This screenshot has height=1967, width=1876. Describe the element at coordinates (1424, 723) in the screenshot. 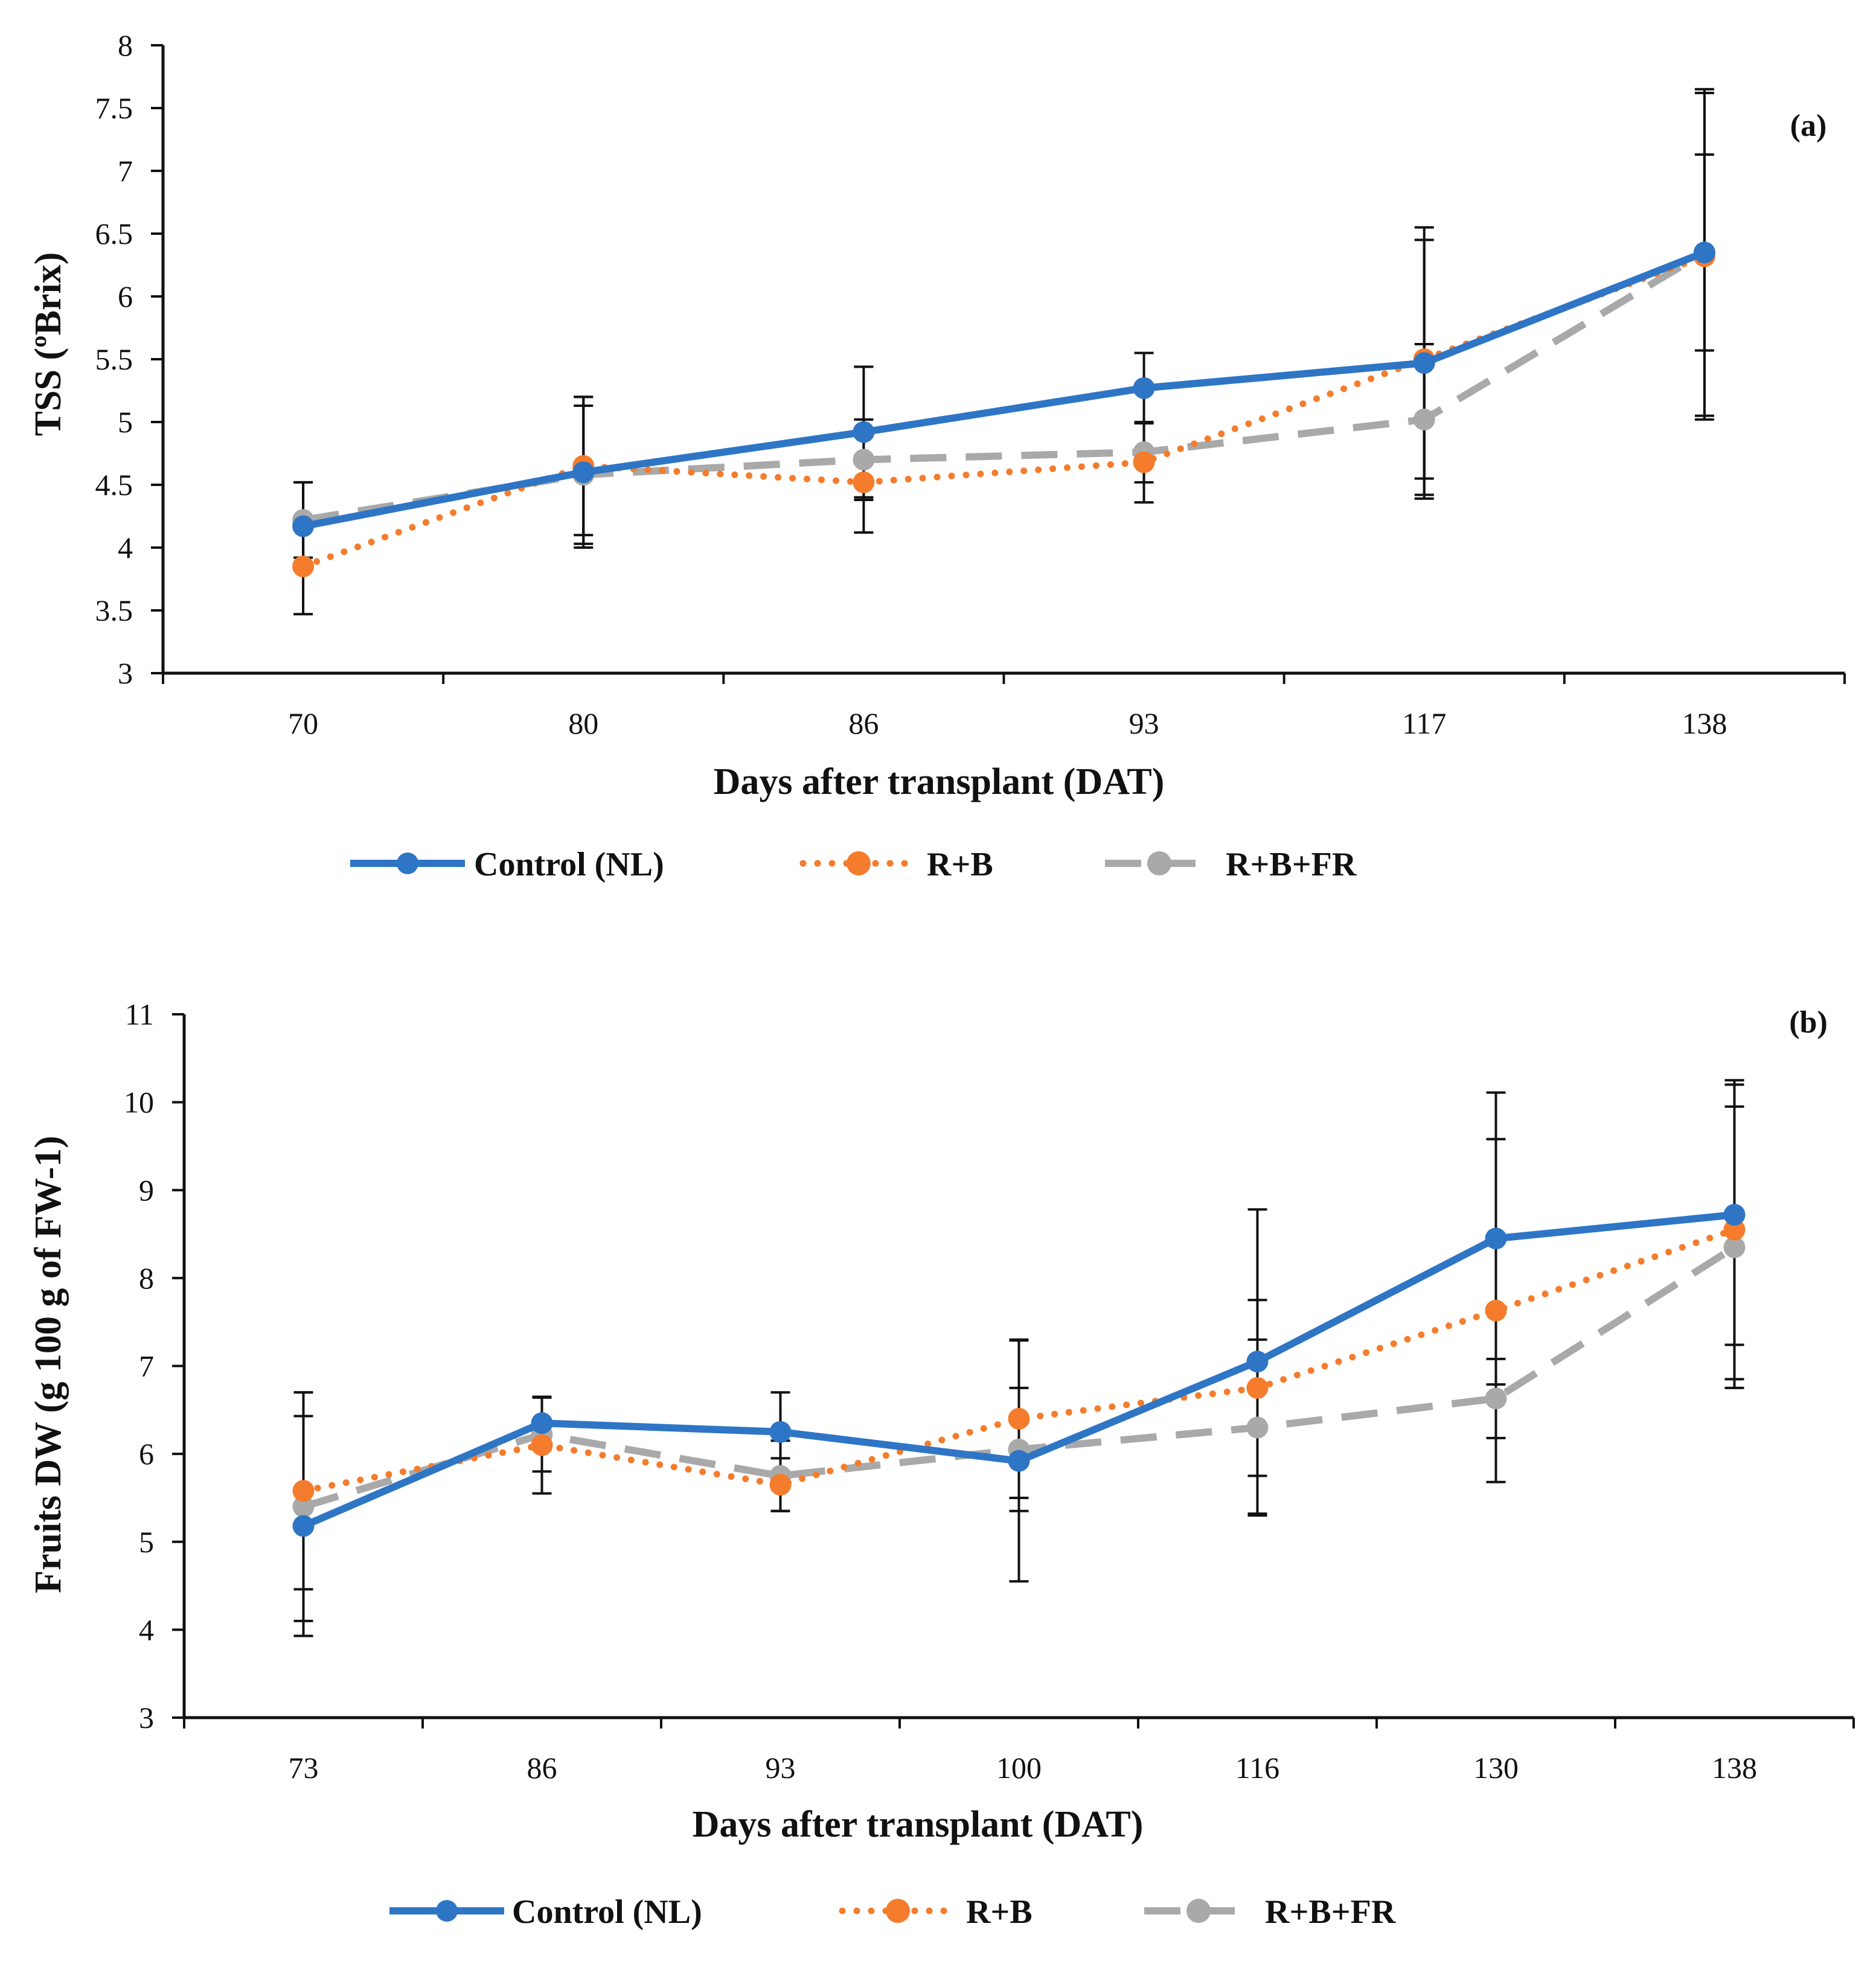

I see `x-tick-label-a: 117` at that location.